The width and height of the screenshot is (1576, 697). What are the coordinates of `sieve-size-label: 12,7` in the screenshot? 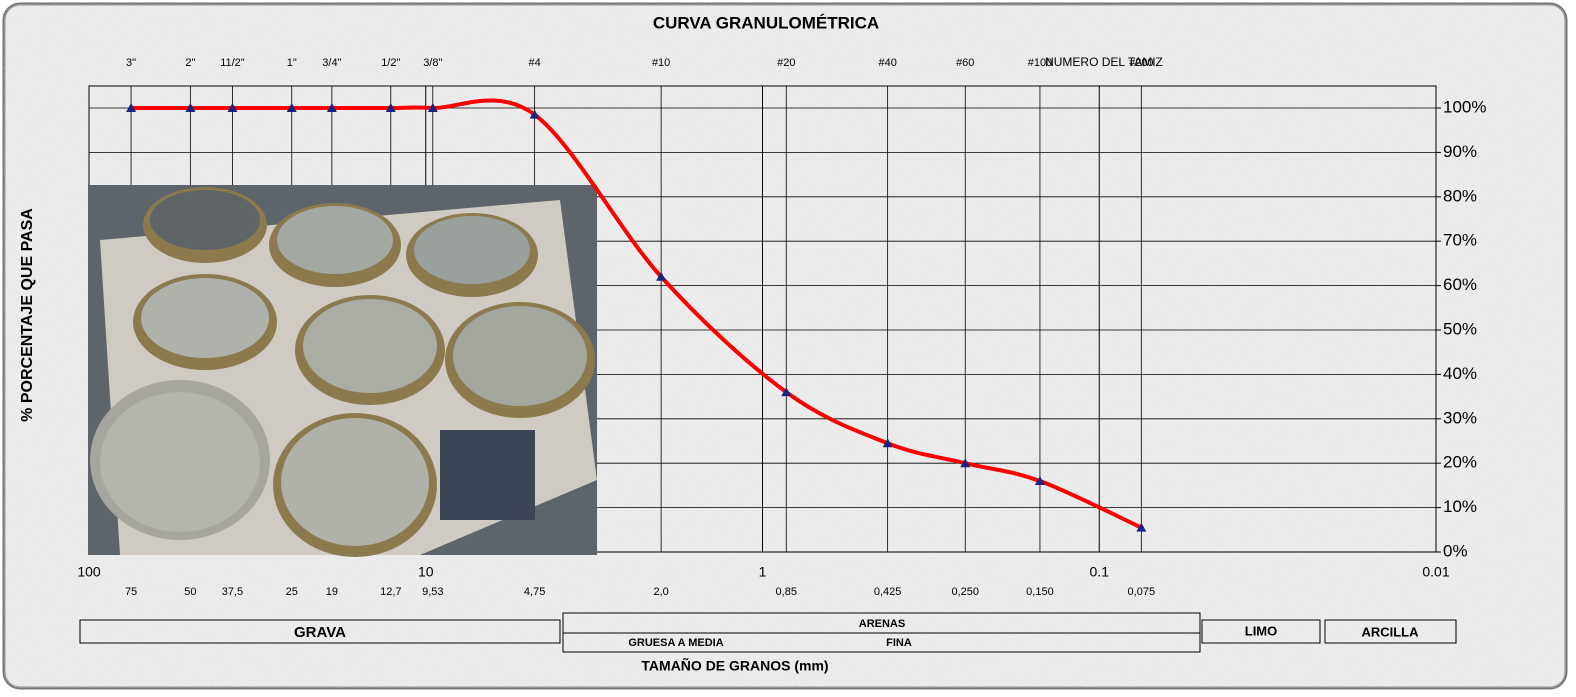 It's located at (390, 592).